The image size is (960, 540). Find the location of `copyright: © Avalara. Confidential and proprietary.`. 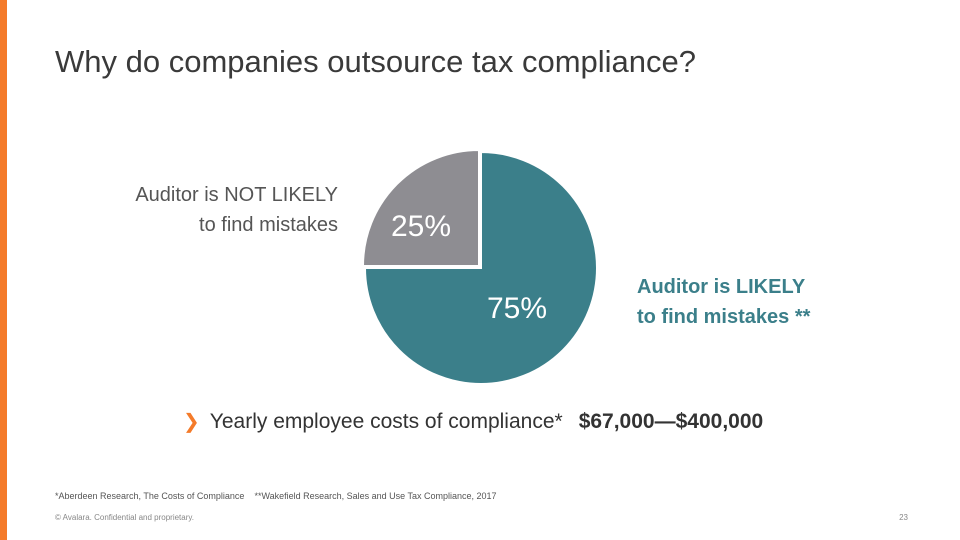

copyright: © Avalara. Confidential and proprietary. is located at coordinates (125, 517).